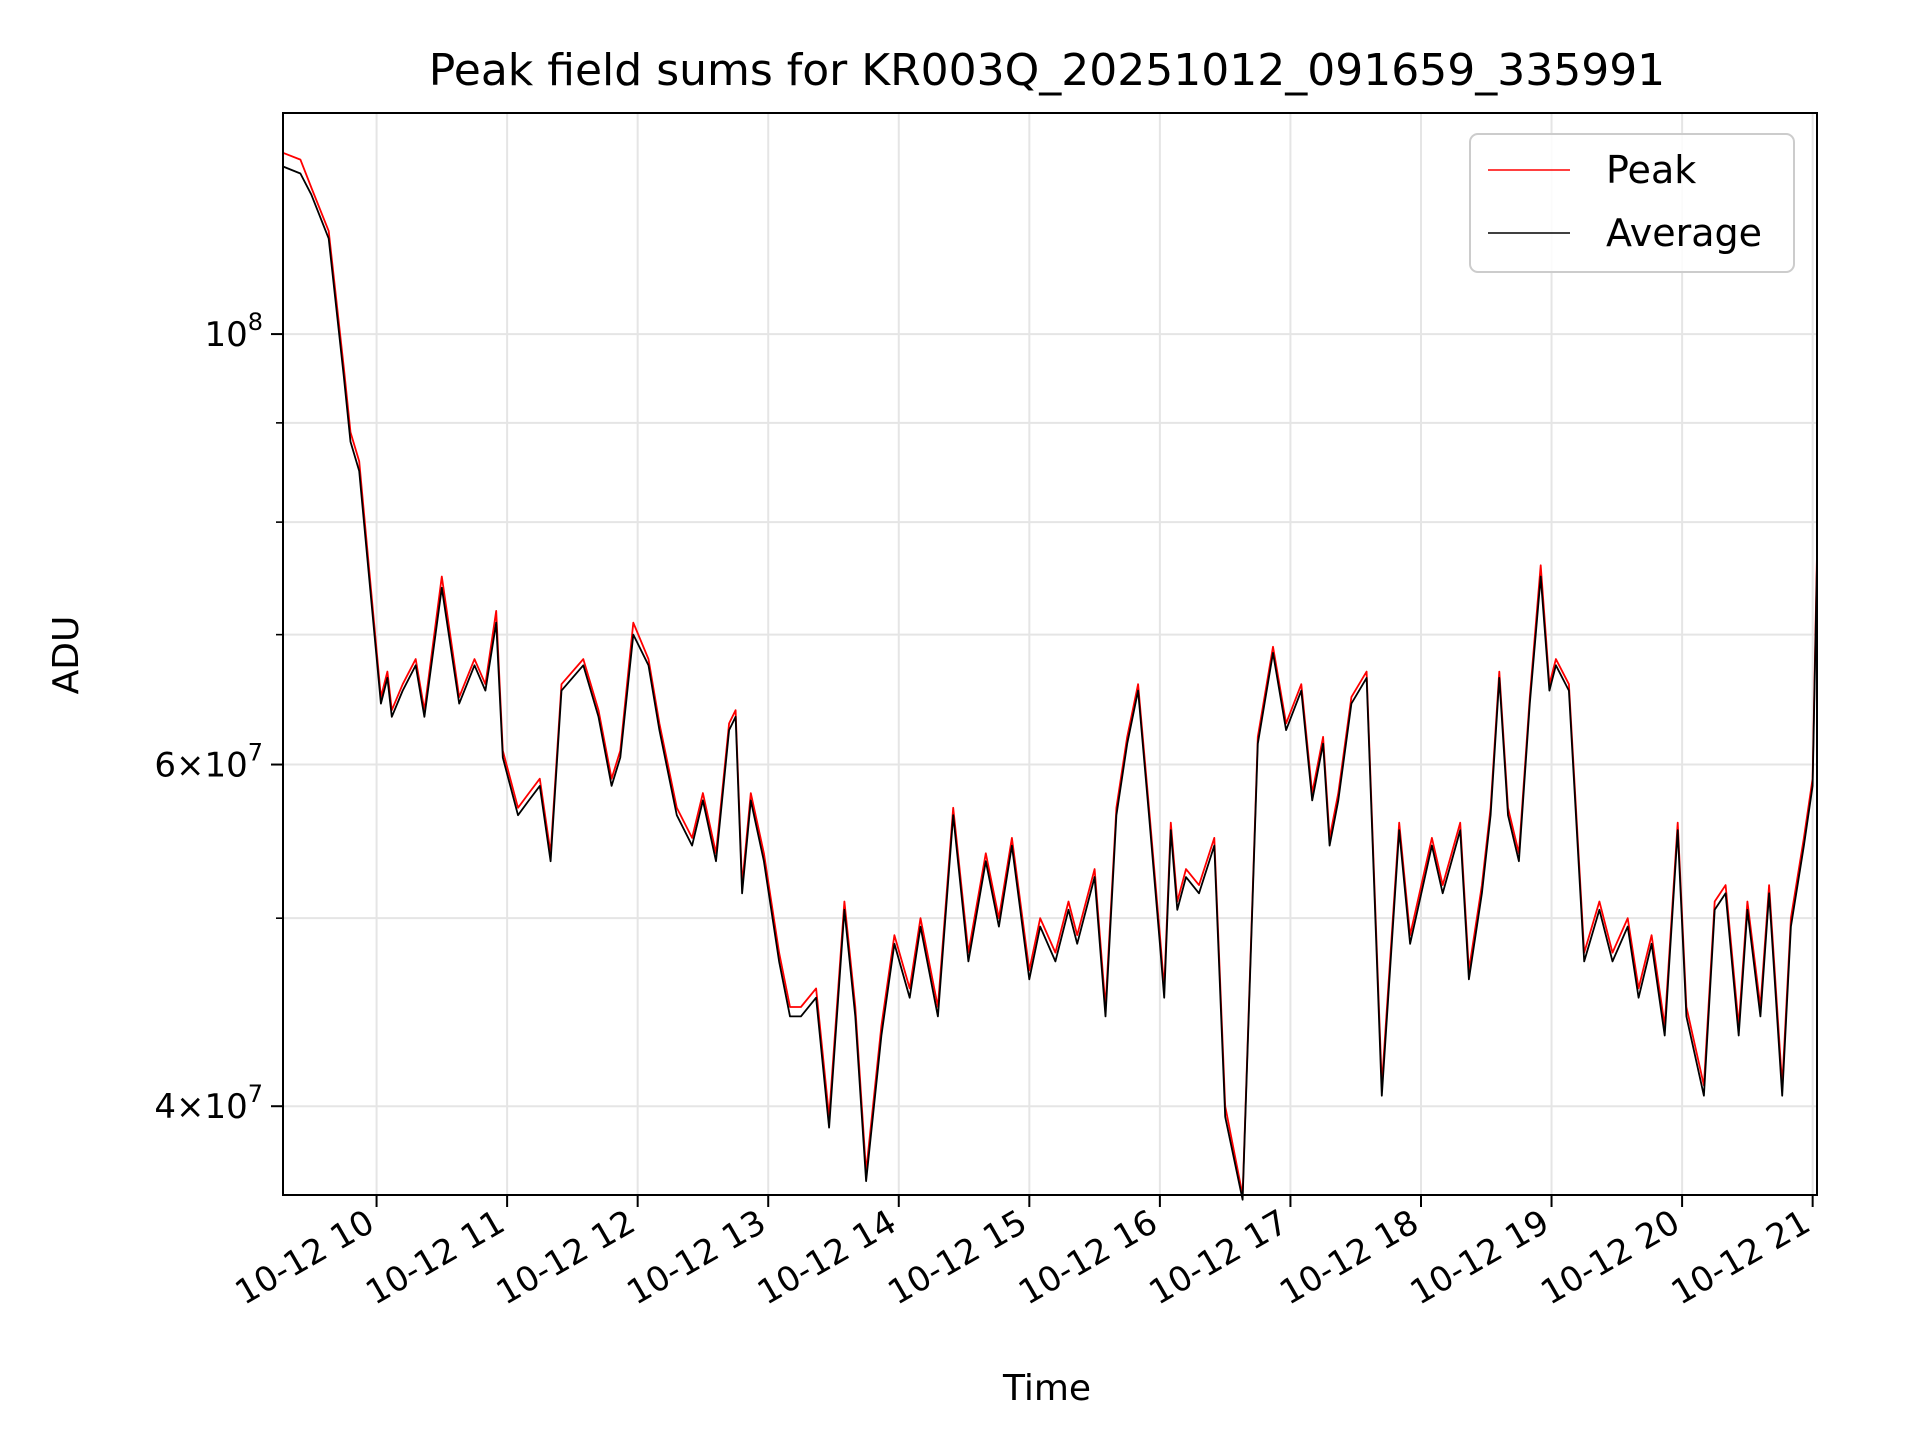 This screenshot has width=1920, height=1440. What do you see at coordinates (233, 331) in the screenshot?
I see `y-tick-label: 108` at bounding box center [233, 331].